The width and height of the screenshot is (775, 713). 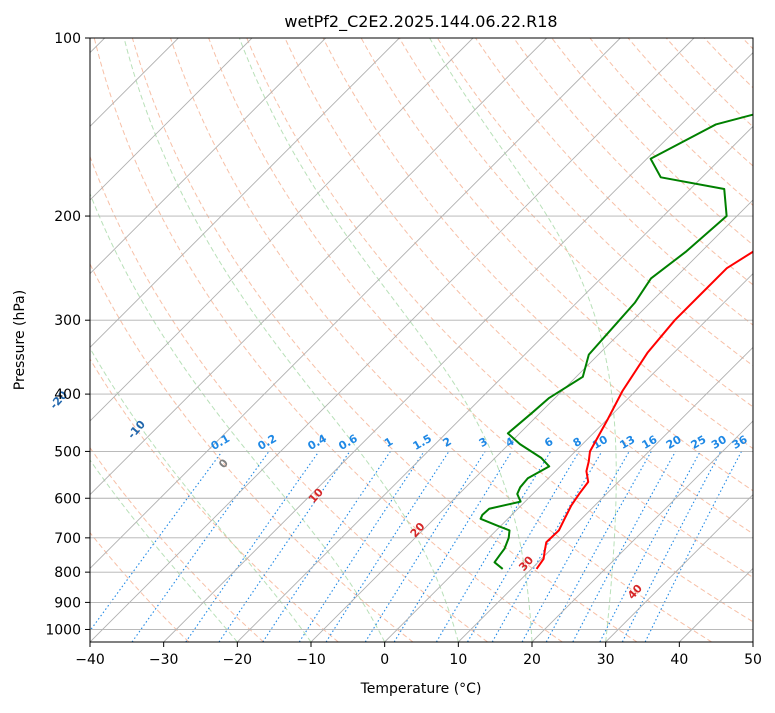 What do you see at coordinates (67, 499) in the screenshot?
I see `y-tick-label: 600` at bounding box center [67, 499].